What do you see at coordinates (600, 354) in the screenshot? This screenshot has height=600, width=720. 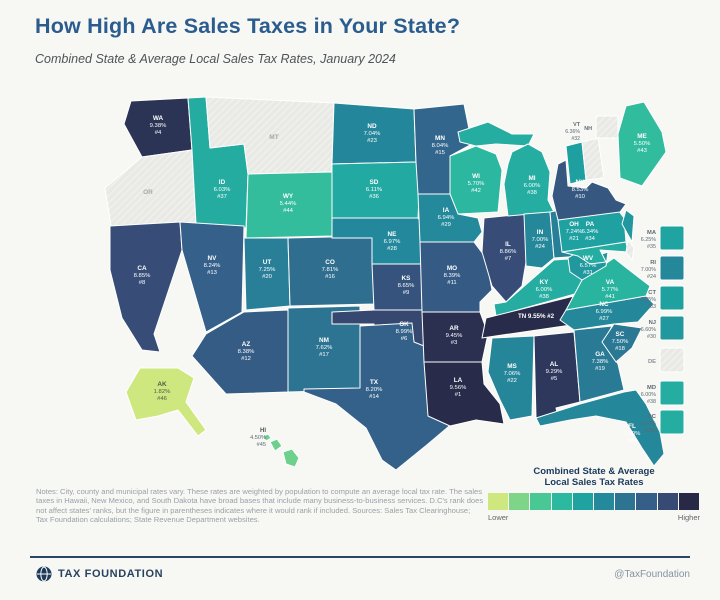 I see `map-text: GA` at bounding box center [600, 354].